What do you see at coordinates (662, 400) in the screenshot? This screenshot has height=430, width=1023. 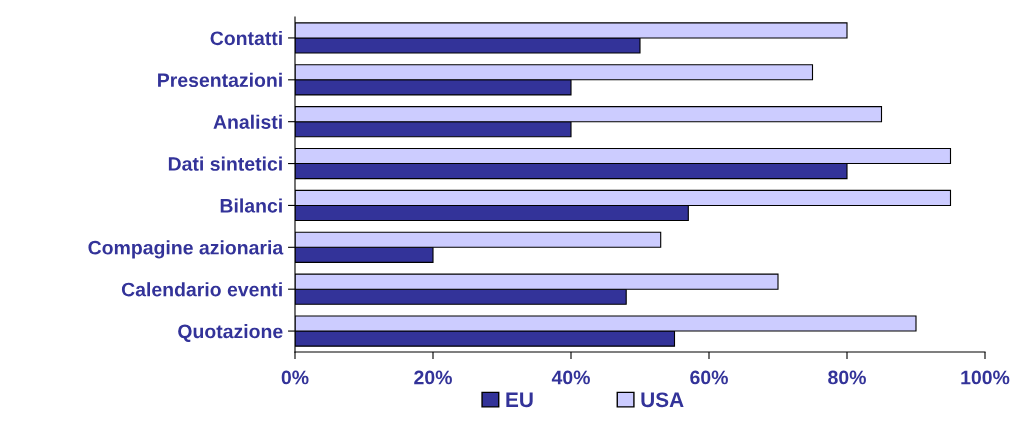 I see `legend-label: USA` at bounding box center [662, 400].